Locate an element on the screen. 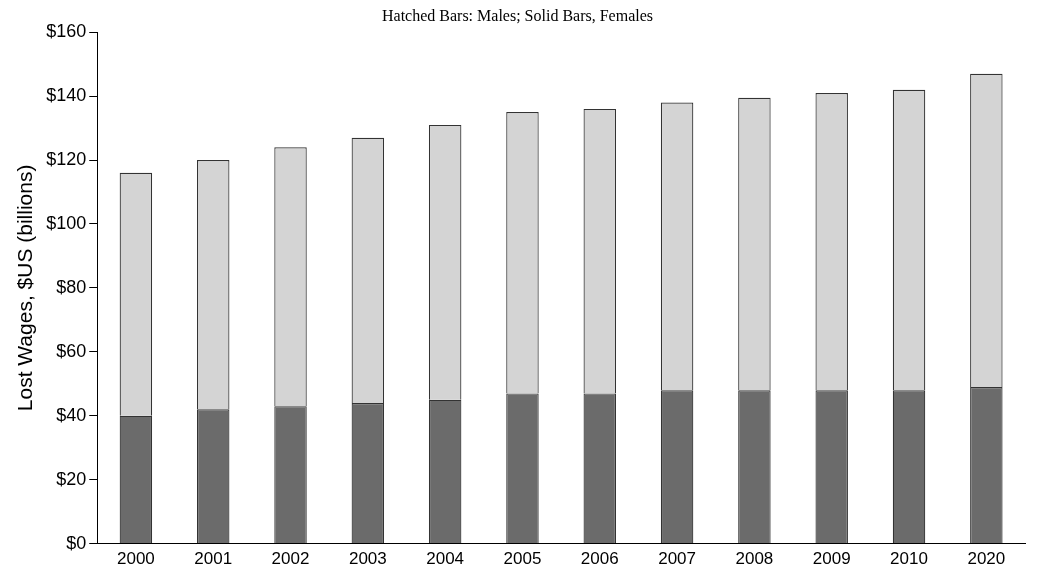 The image size is (1045, 581). x-tick-label: 2008 is located at coordinates (754, 559).